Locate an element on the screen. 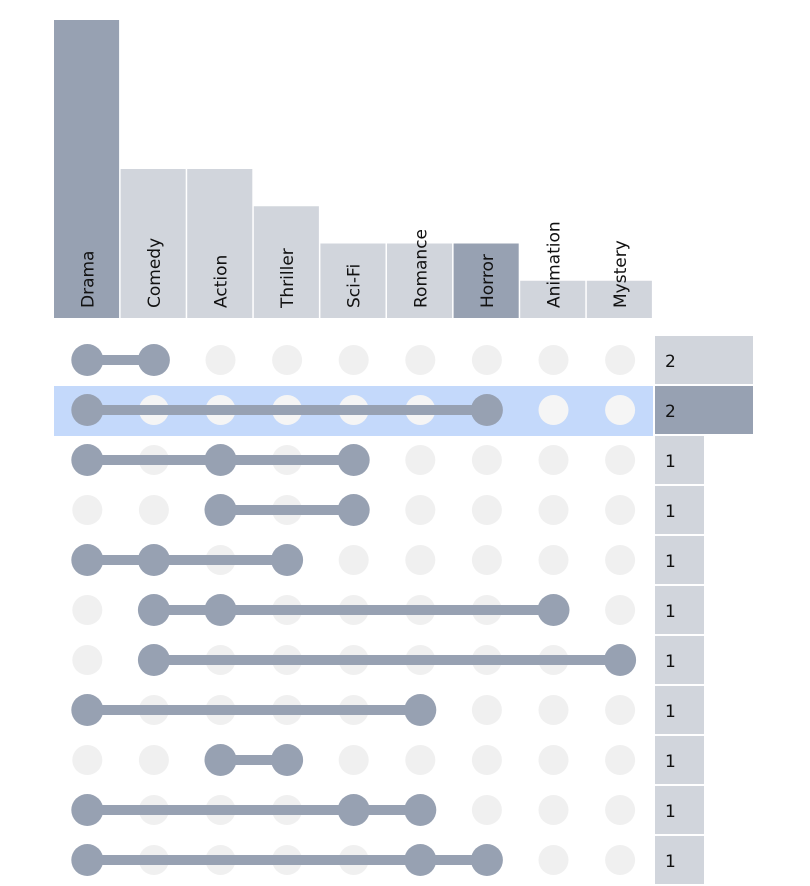 Image resolution: width=810 pixels, height=886 pixels. set-label: Drama is located at coordinates (88, 279).